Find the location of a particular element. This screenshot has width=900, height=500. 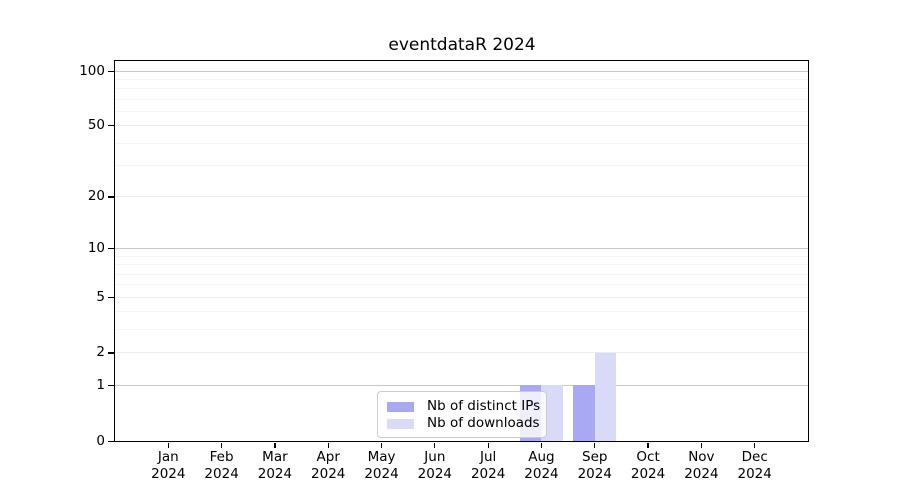

legend-label-distinct-ips: Nb of distinct IPs is located at coordinates (484, 406).